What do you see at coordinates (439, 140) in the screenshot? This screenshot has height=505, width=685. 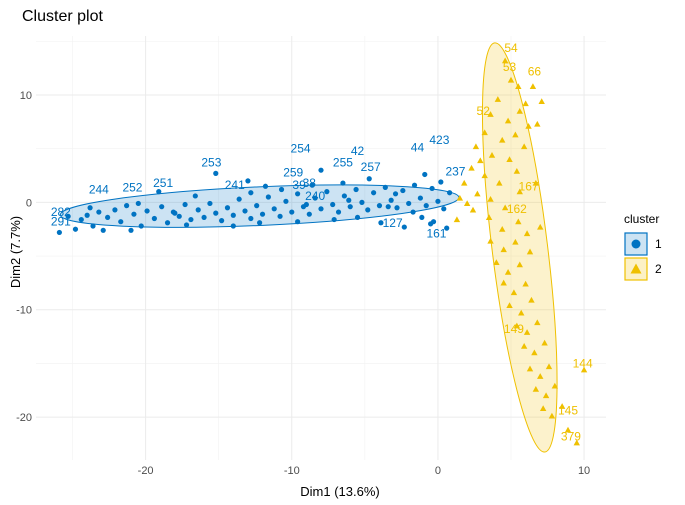 I see `point-label-423: 423` at bounding box center [439, 140].